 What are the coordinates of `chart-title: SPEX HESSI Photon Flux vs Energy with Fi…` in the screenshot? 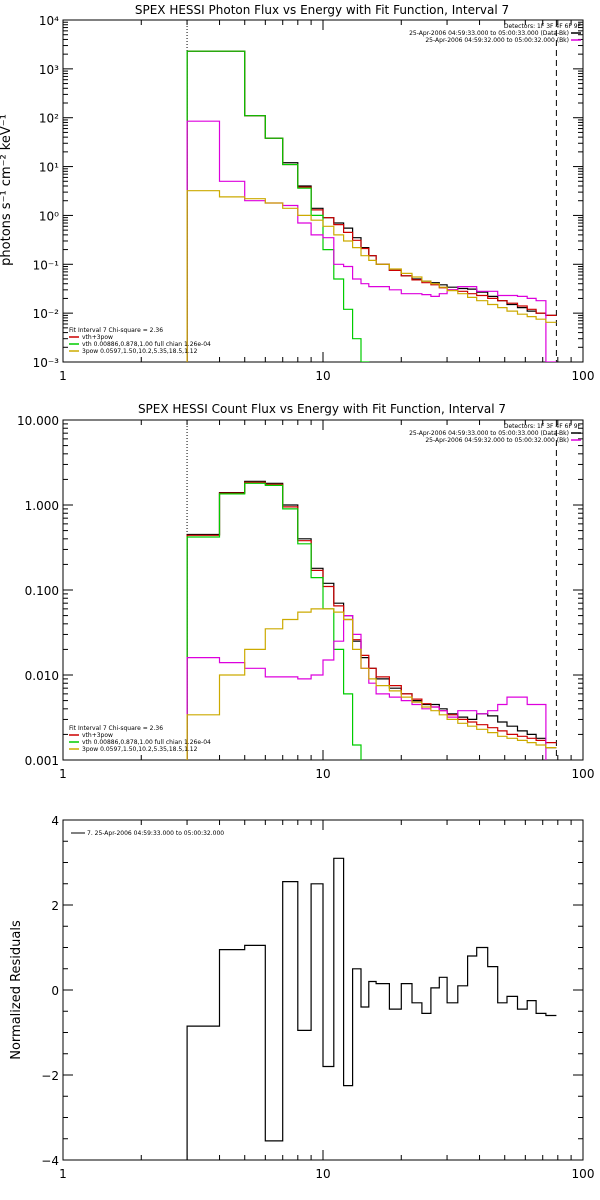 It's located at (322, 10).